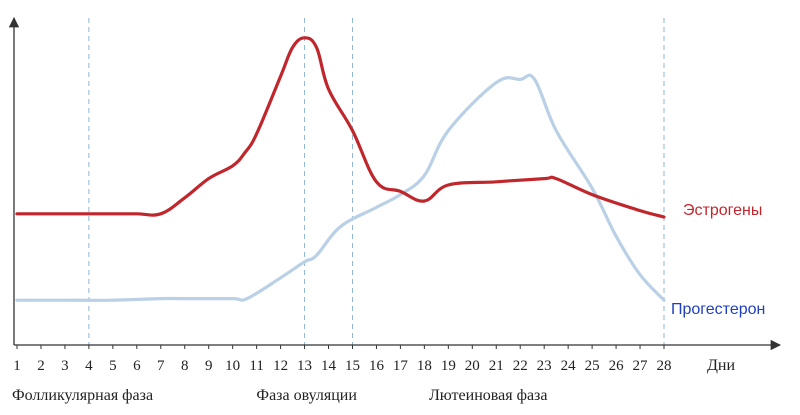 The width and height of the screenshot is (800, 415). What do you see at coordinates (448, 366) in the screenshot?
I see `x-tick-label: 19` at bounding box center [448, 366].